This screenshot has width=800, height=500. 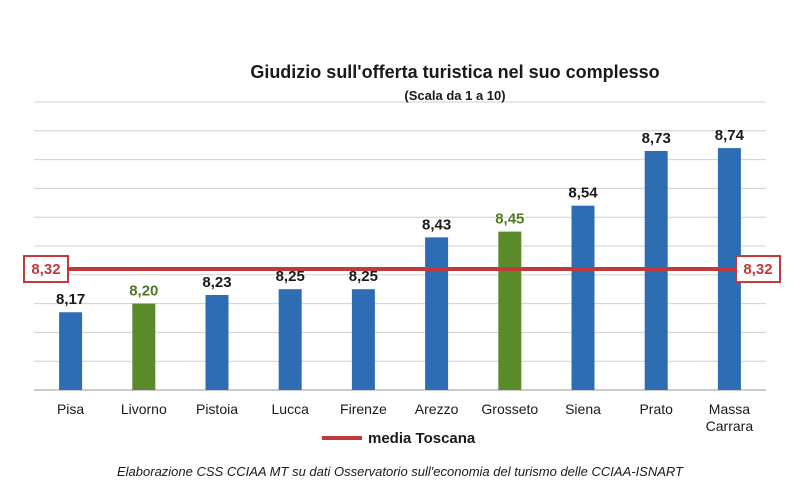 What do you see at coordinates (216, 282) in the screenshot?
I see `value-label: 8,23` at bounding box center [216, 282].